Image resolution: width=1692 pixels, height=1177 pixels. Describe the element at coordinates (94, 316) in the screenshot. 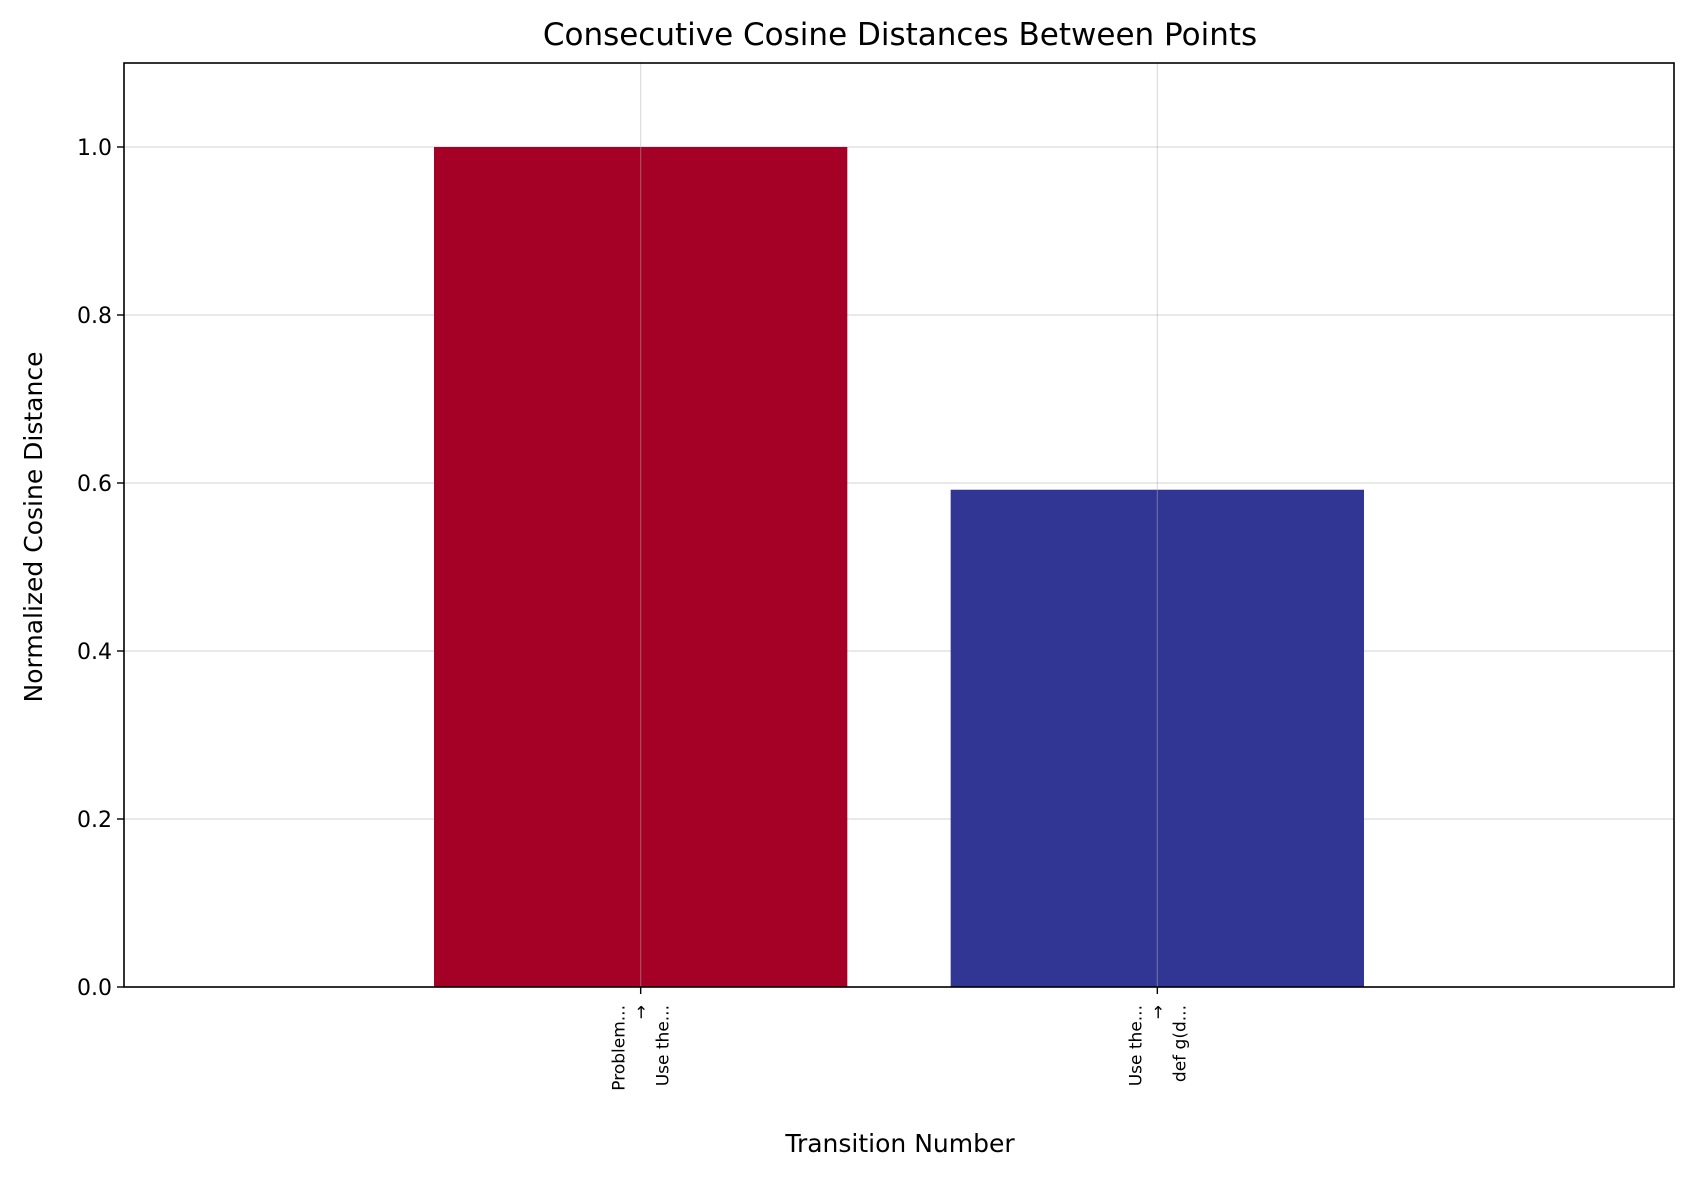

I see `y-tick-label: 0.8` at that location.